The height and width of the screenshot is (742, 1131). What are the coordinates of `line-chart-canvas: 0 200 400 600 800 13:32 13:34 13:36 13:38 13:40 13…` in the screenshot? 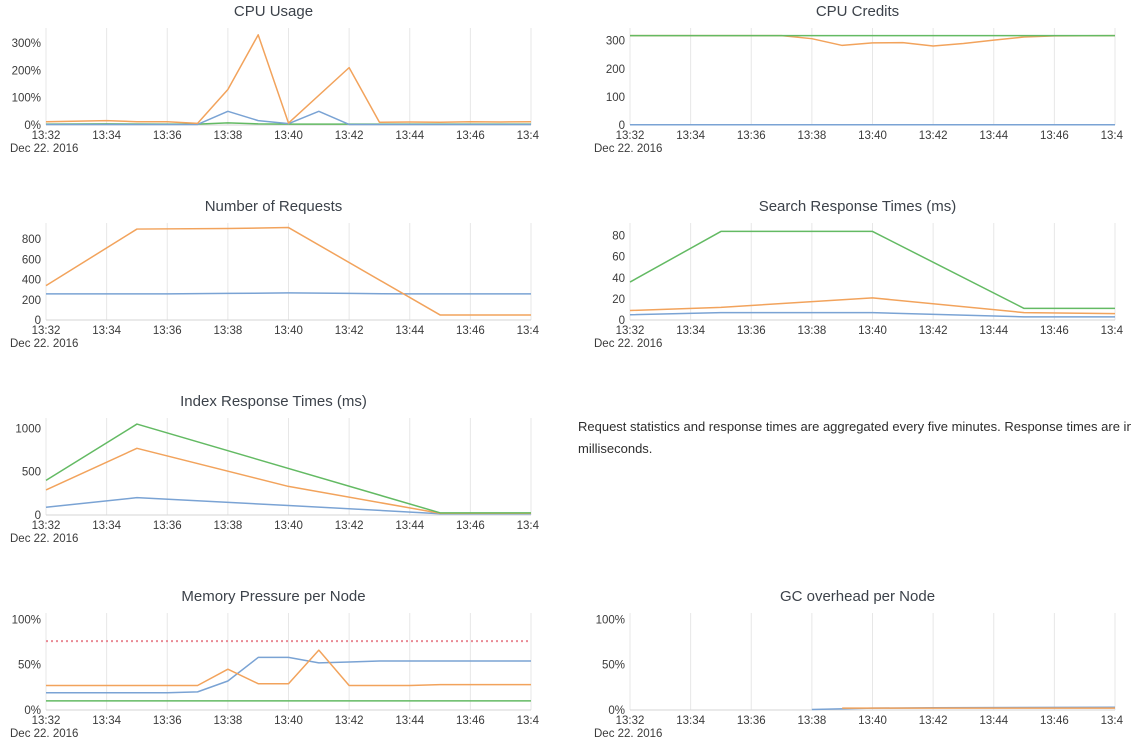 It's located at (274, 286).